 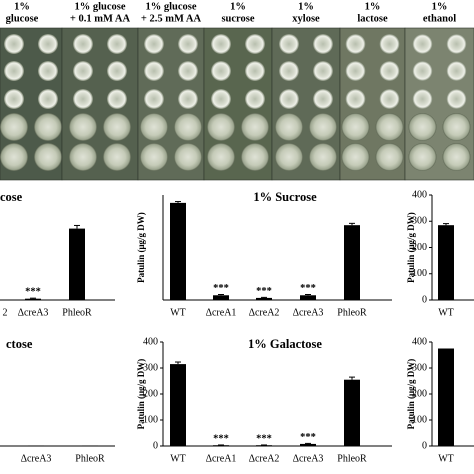 What do you see at coordinates (5, 312) in the screenshot?
I see `x-tick-label: 2` at bounding box center [5, 312].